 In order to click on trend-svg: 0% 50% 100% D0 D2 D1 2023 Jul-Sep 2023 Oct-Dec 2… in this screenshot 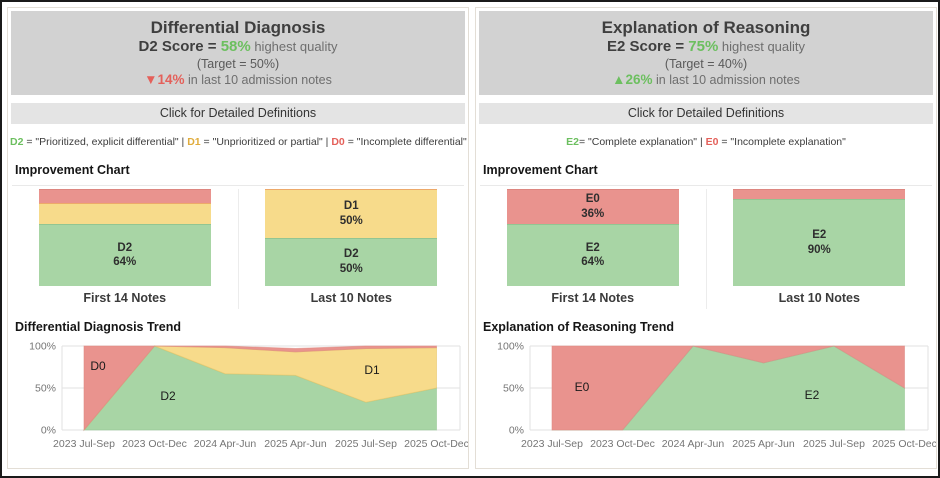, I will do `click(249, 396)`.